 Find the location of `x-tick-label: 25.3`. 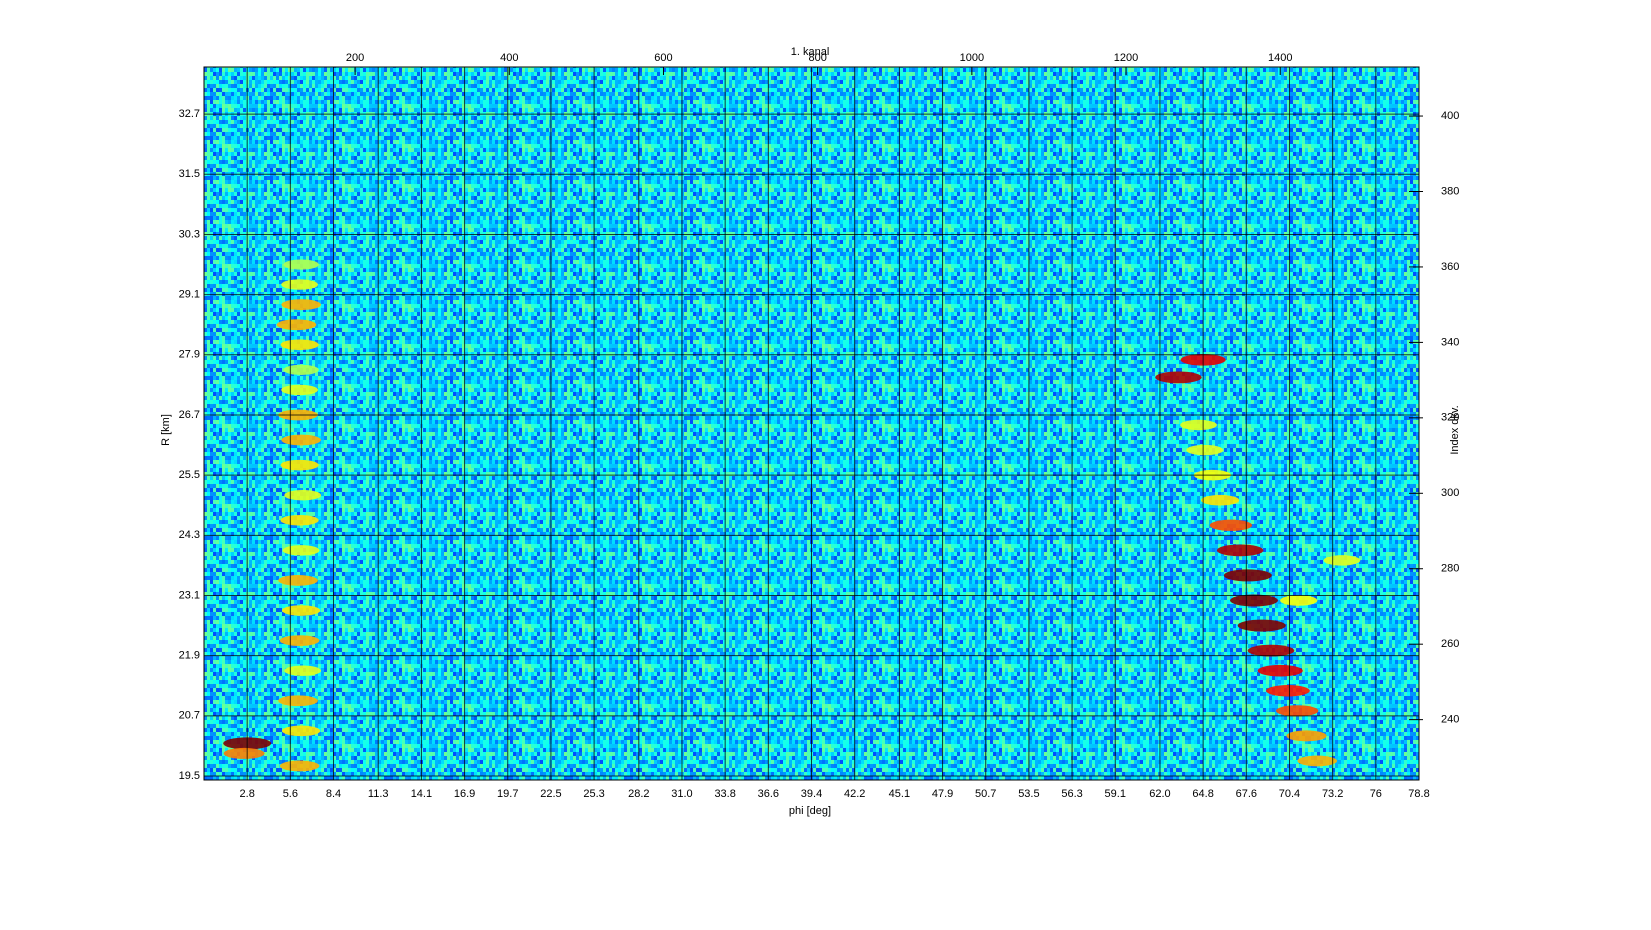

x-tick-label: 25.3 is located at coordinates (593, 794).